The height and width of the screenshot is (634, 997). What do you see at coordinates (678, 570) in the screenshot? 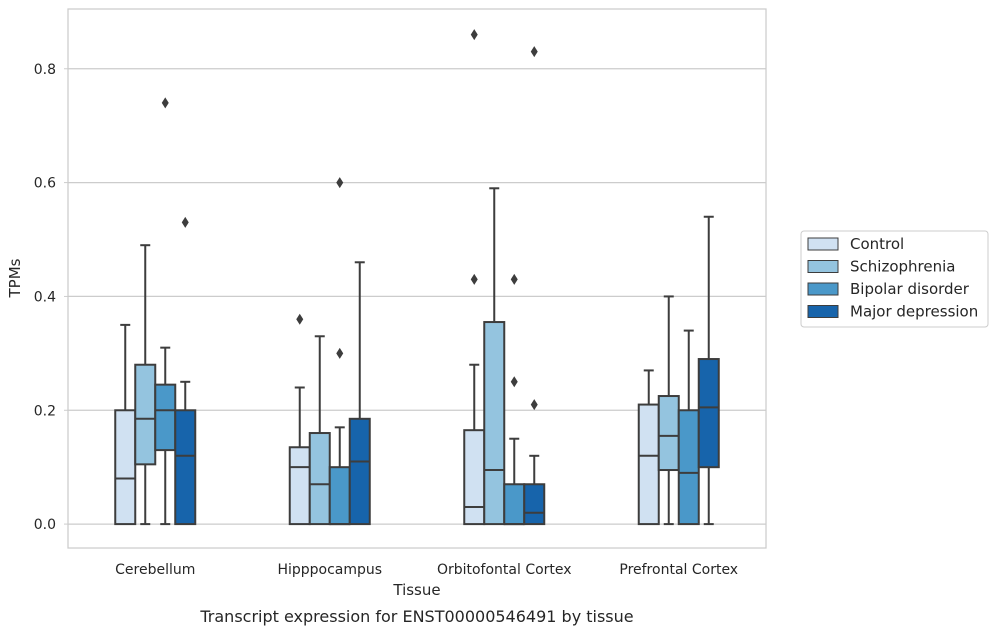
I see `x-tick-label: Prefrontal Cortex` at bounding box center [678, 570].